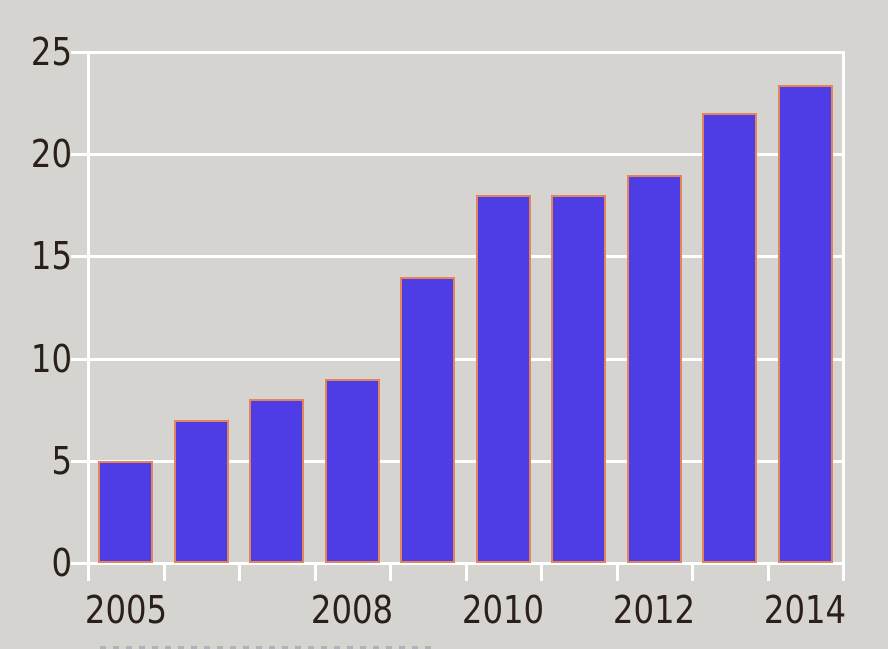 The width and height of the screenshot is (888, 649). Describe the element at coordinates (51, 256) in the screenshot. I see `y-tick-label: 15` at that location.